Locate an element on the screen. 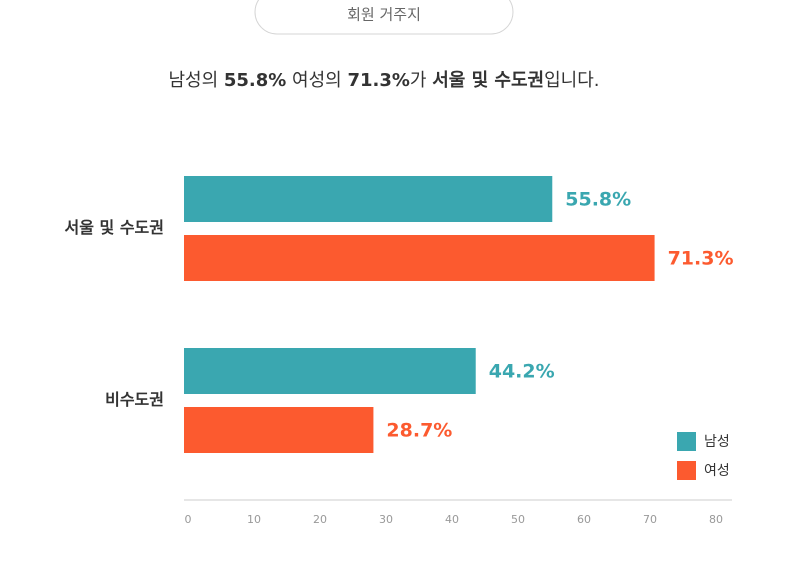  category-label: 비수도권 is located at coordinates (134, 399).